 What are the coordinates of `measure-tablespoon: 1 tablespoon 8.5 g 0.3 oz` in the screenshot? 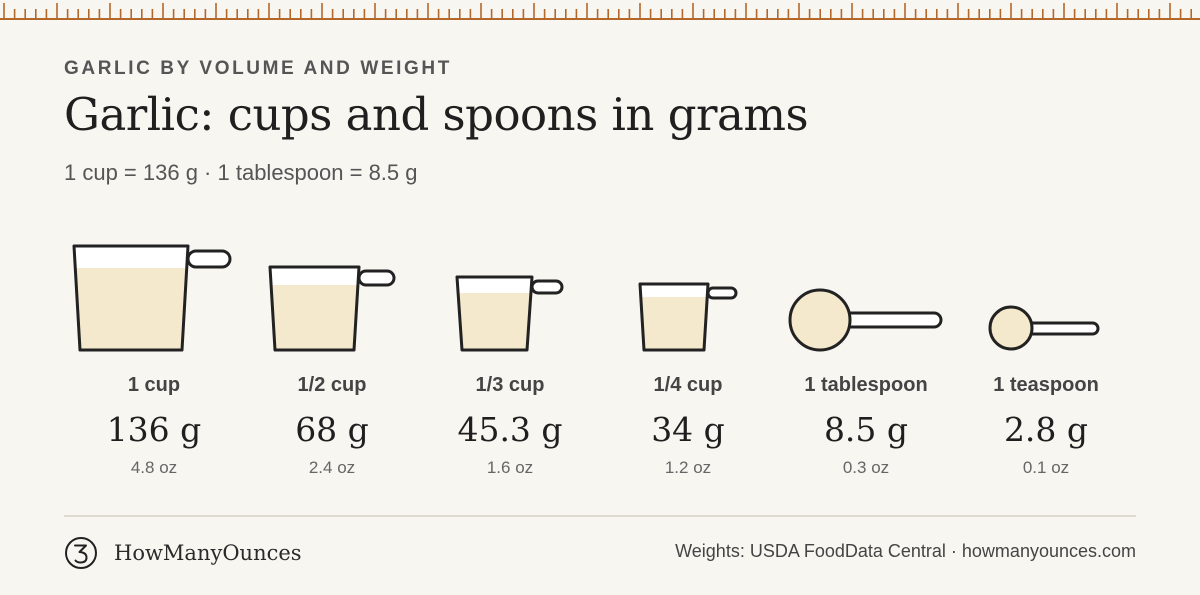 It's located at (866, 361).